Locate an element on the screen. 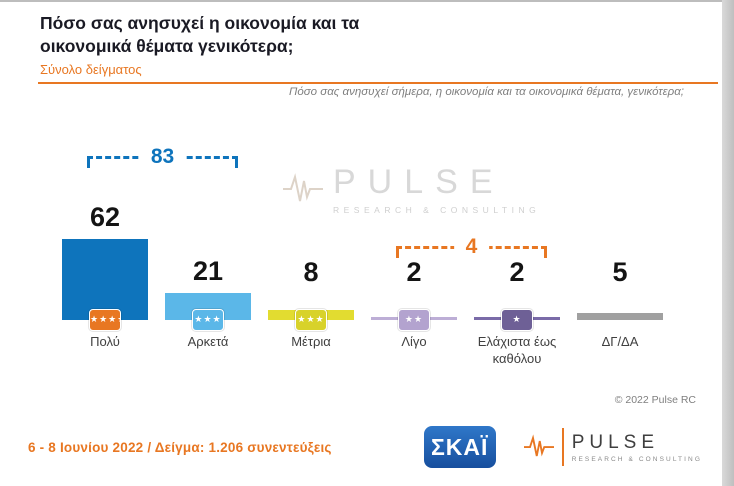 The height and width of the screenshot is (486, 734). chart-column-2: 21 ★★★ Αρκετά is located at coordinates (208, 255).